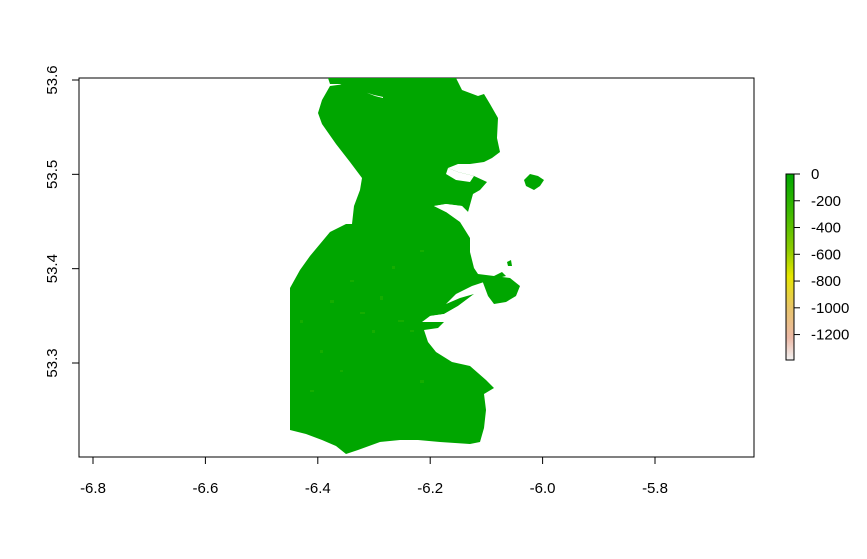 The image size is (867, 559). I want to click on x-axis: -6.8 -6.6 -6.4 -6.2 -6.0 -5.8, so click(374, 476).